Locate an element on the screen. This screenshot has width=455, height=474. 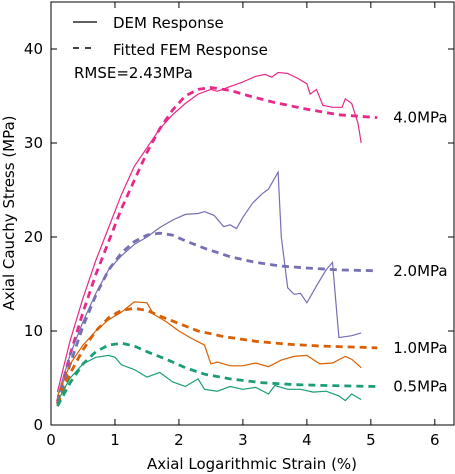
x-tick-label: 5 is located at coordinates (371, 440).